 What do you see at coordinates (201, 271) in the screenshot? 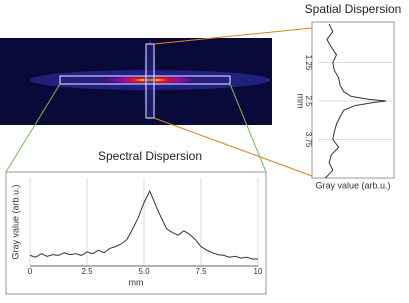
I see `x-tick-label: 7.5` at bounding box center [201, 271].